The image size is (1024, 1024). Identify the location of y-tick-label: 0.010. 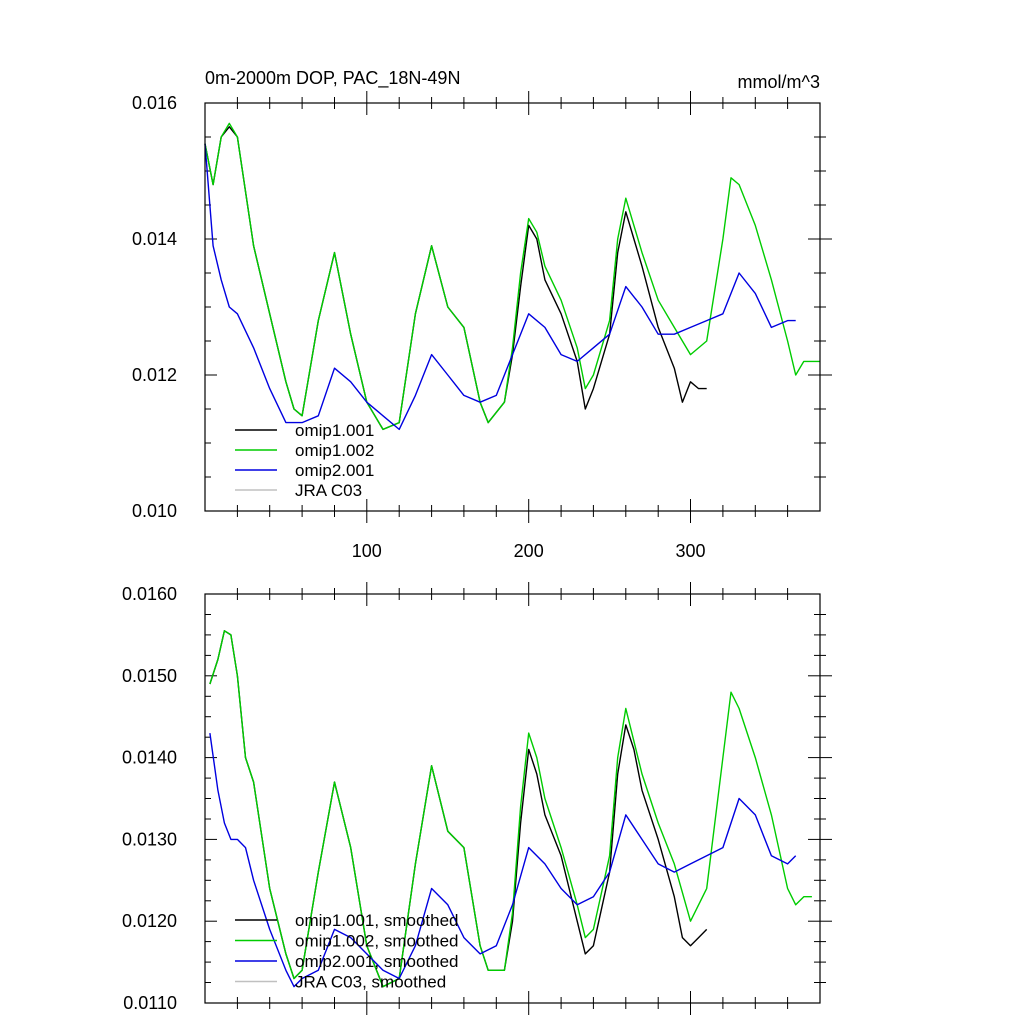
(154, 511).